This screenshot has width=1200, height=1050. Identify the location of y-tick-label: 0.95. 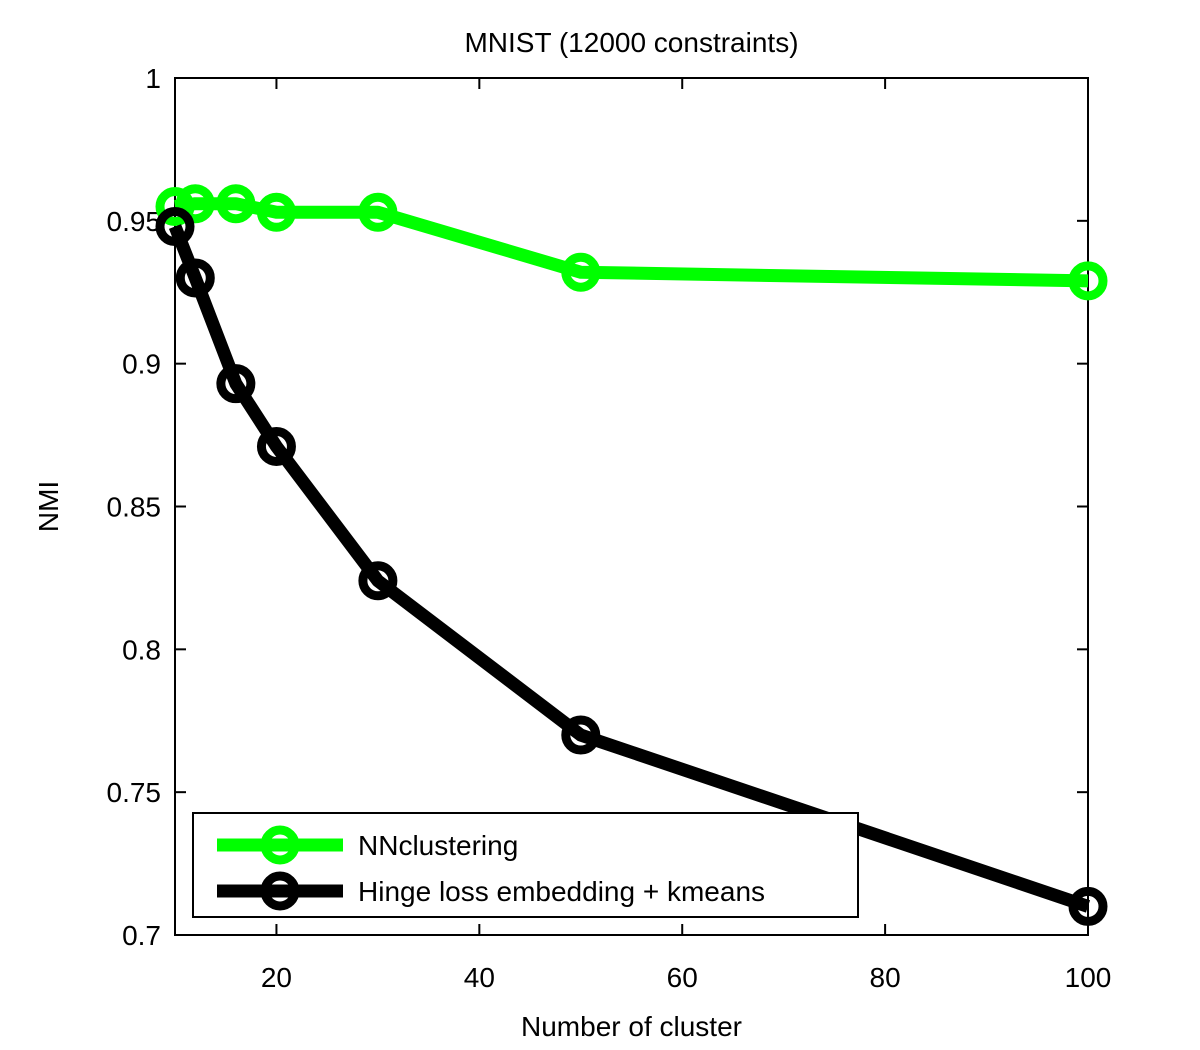
(134, 221).